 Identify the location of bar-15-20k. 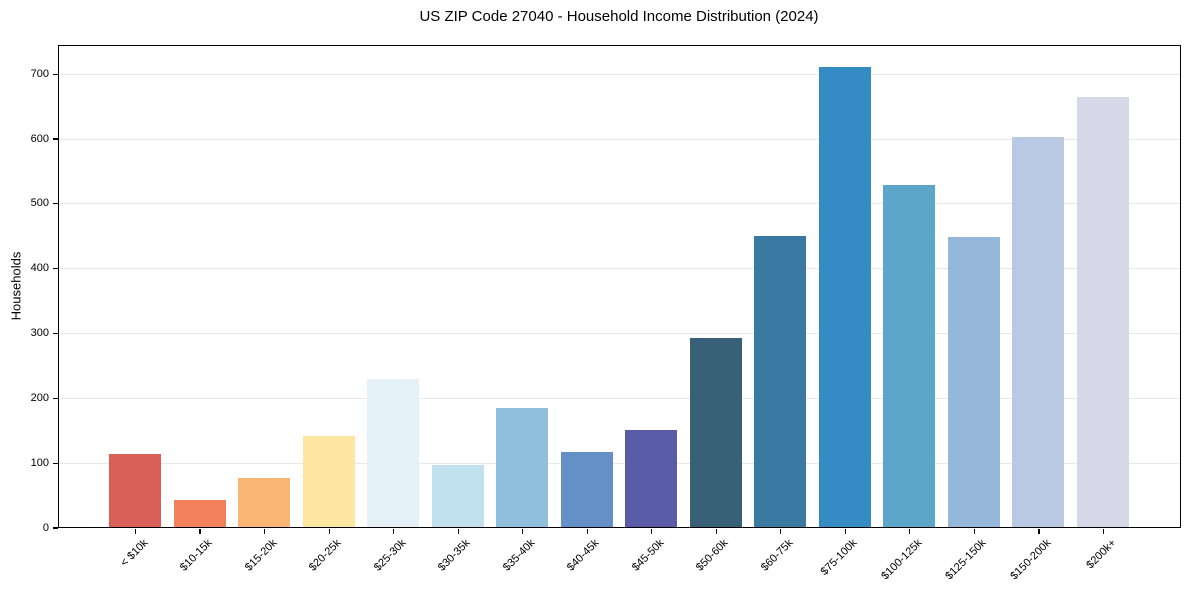
(264, 502).